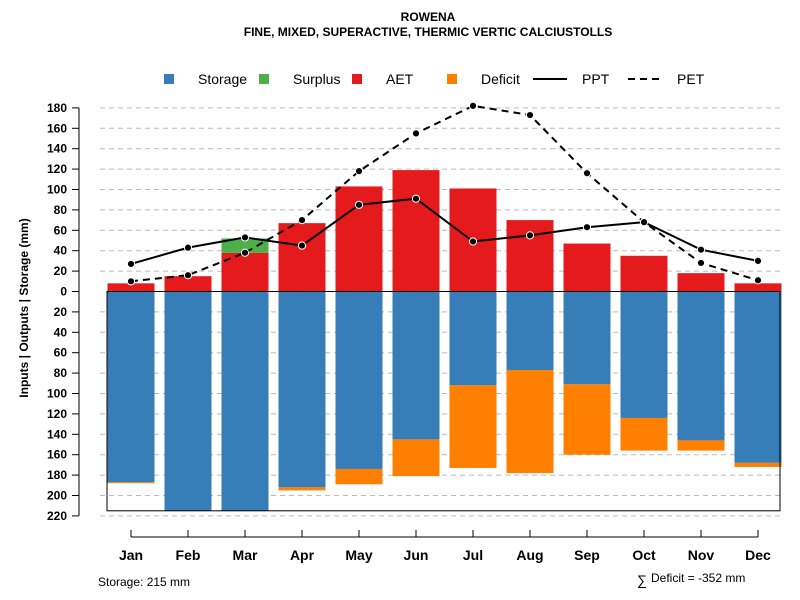 The image size is (800, 600). I want to click on x-tick-label: Feb, so click(188, 555).